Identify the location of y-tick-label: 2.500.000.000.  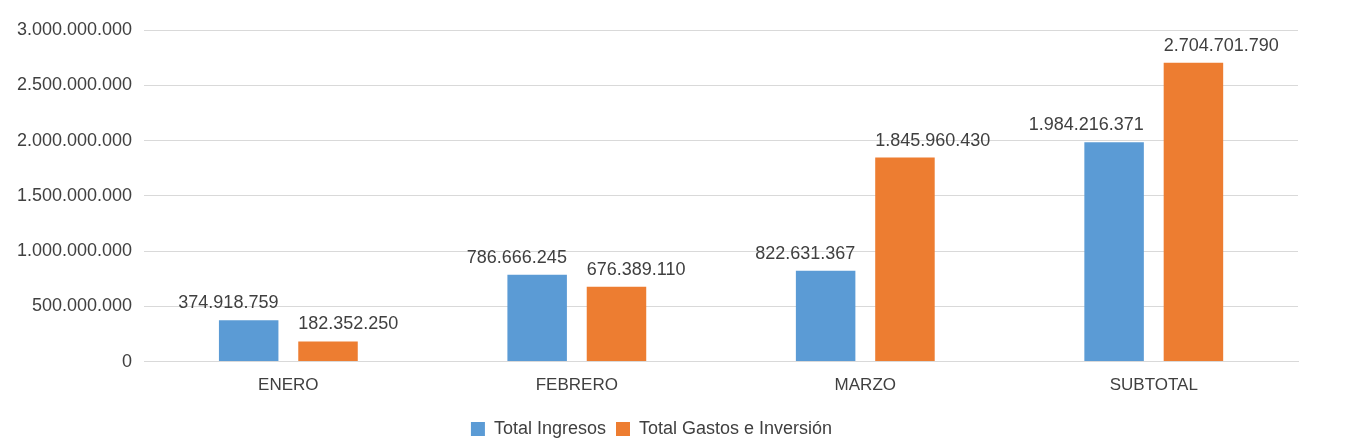
(74, 84).